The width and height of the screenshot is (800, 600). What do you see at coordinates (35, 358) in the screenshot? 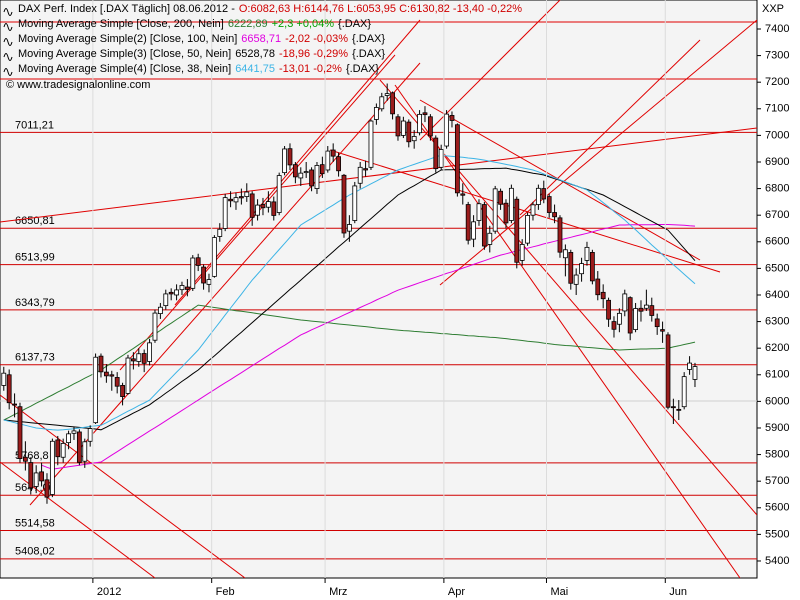
I see `level-label: 6137,73` at bounding box center [35, 358].